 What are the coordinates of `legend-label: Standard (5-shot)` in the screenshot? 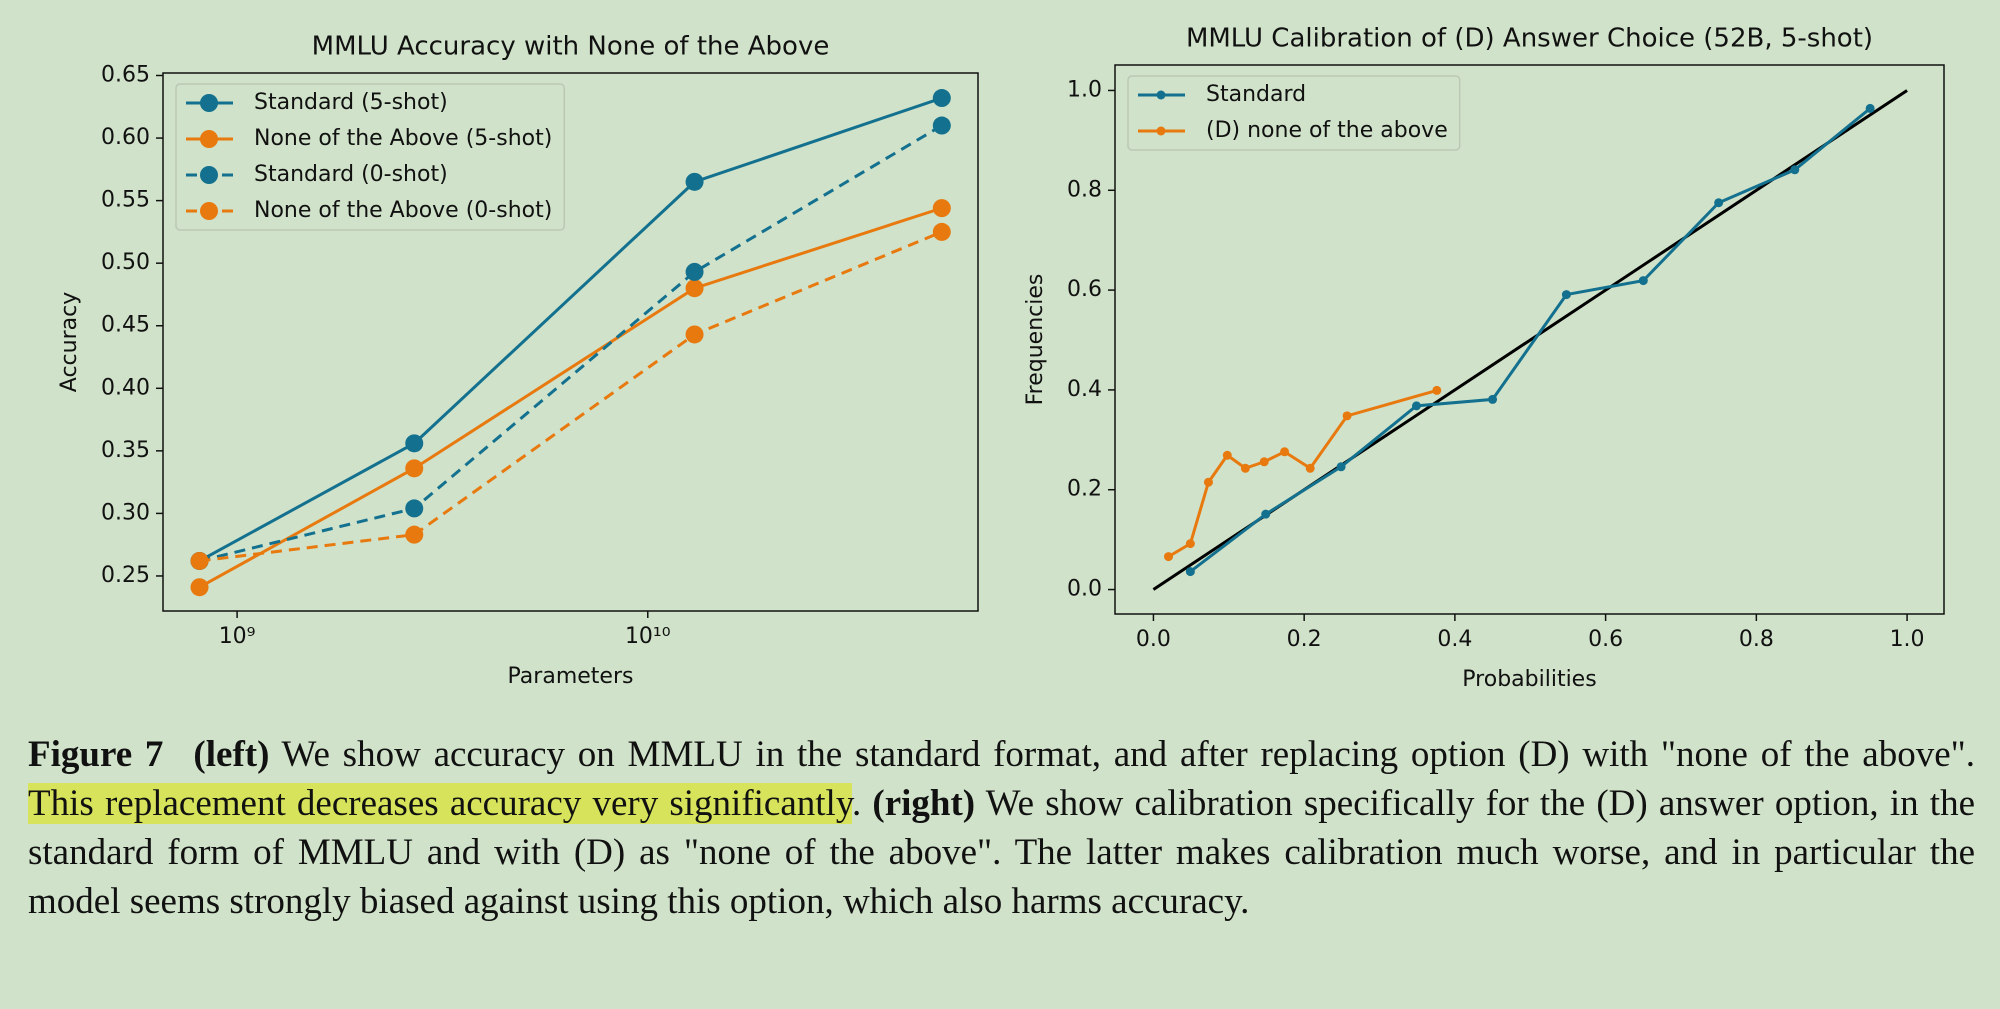 It's located at (351, 102).